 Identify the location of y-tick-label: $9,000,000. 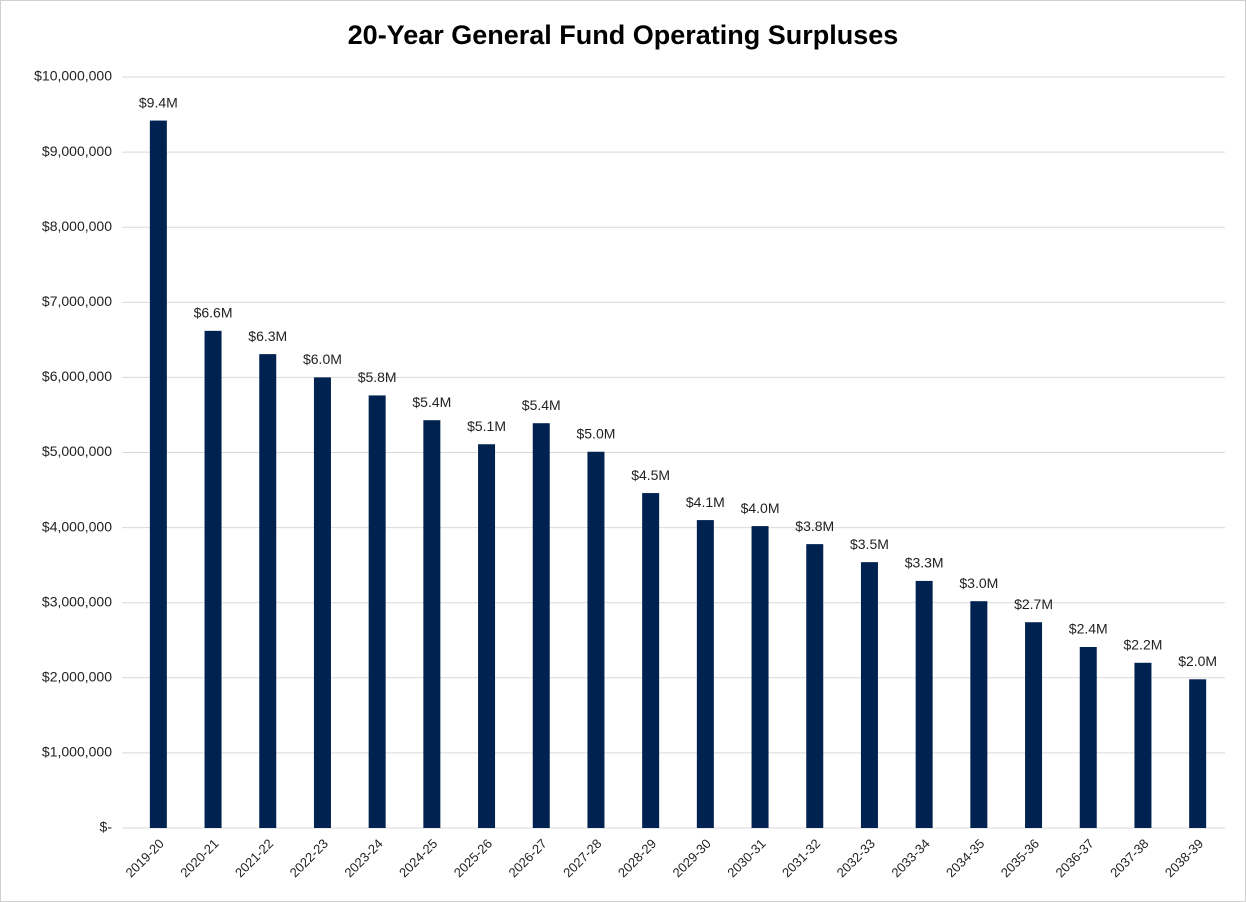
(77, 151).